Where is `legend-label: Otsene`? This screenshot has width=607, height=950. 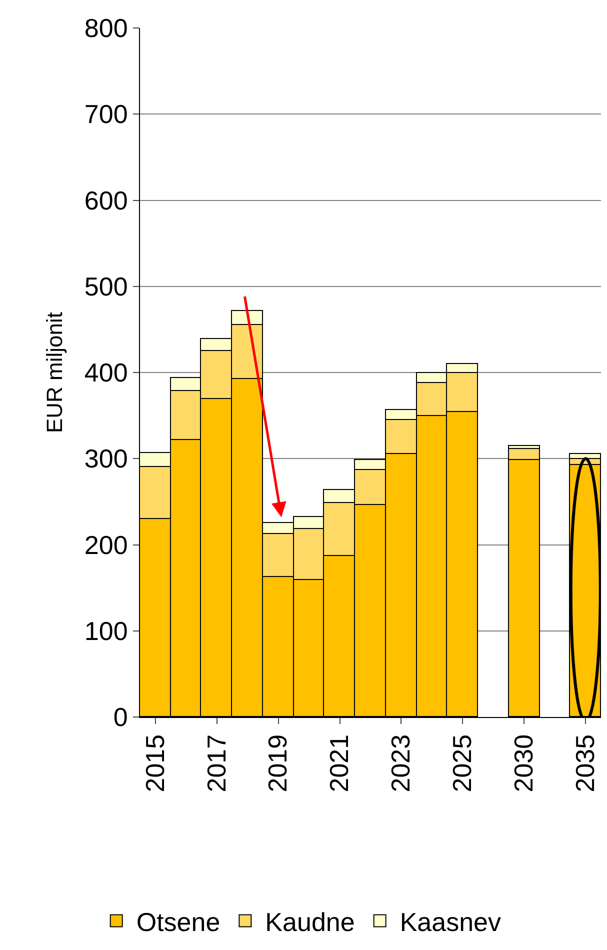
legend-label: Otsene is located at coordinates (178, 921).